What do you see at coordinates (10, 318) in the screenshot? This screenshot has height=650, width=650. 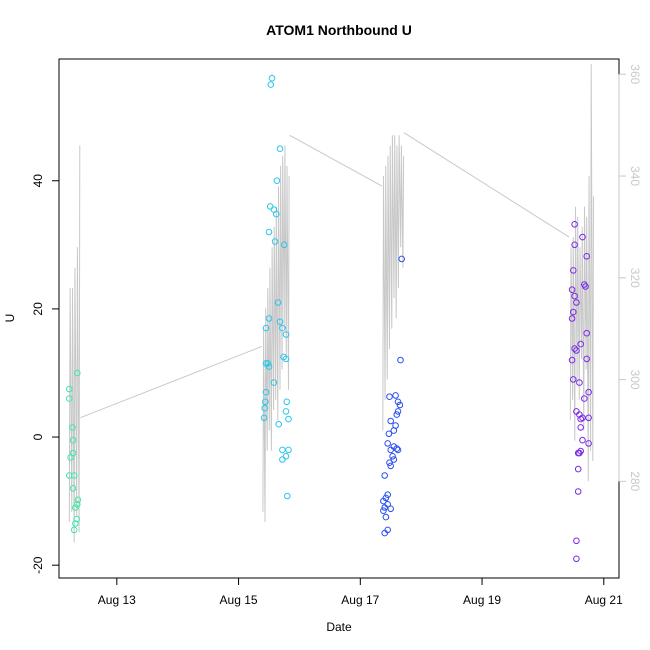 I see `y-axis-label: U` at bounding box center [10, 318].